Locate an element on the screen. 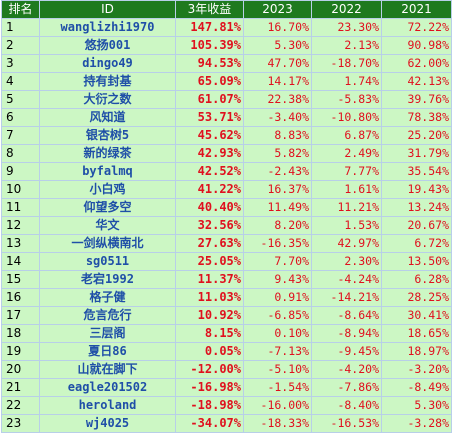 Image resolution: width=452 pixels, height=433 pixels. rank-cell: 14 is located at coordinates (20, 261).